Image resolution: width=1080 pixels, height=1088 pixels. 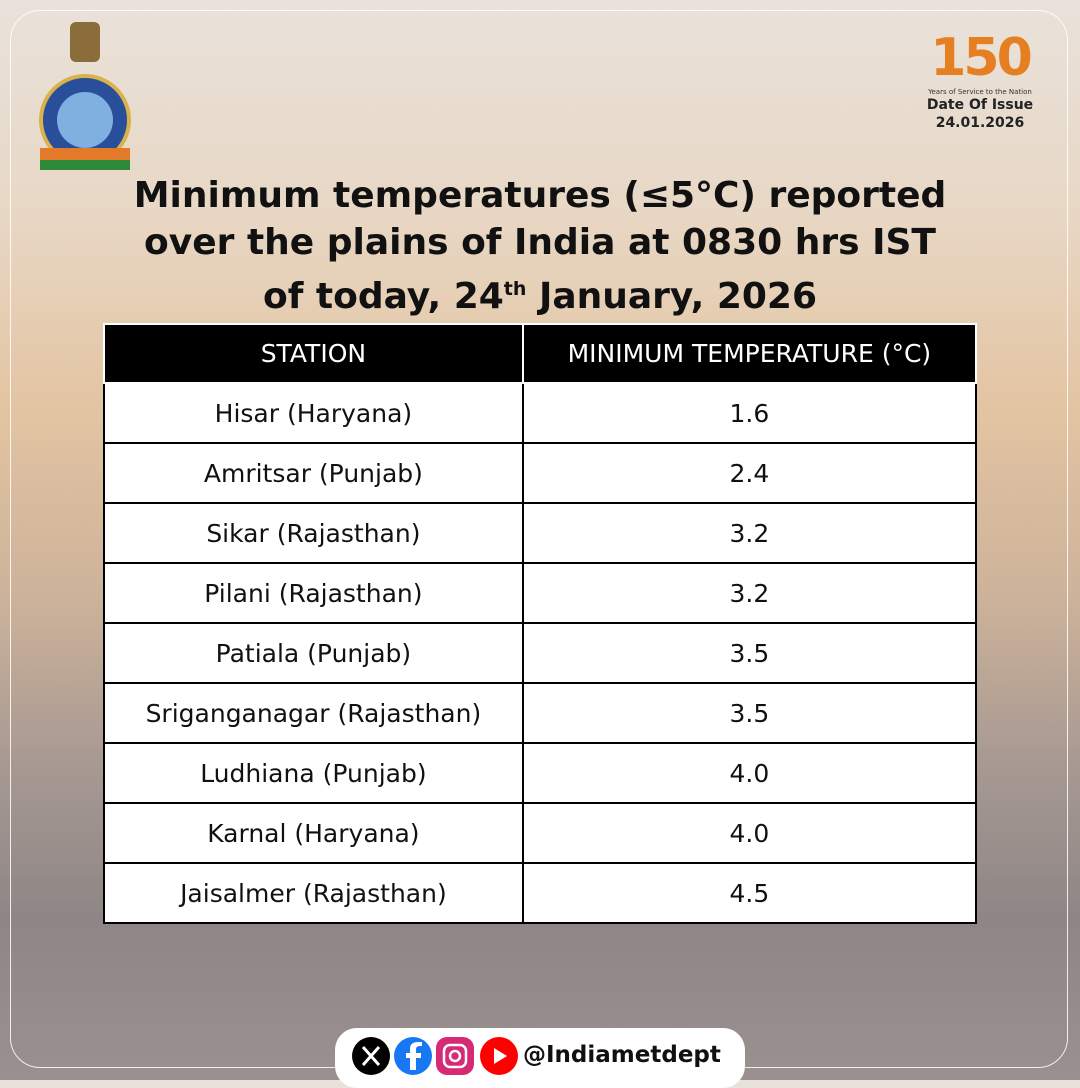 I want to click on table-row: Sriganganagar (Rajasthan) 3.5, so click(x=540, y=713).